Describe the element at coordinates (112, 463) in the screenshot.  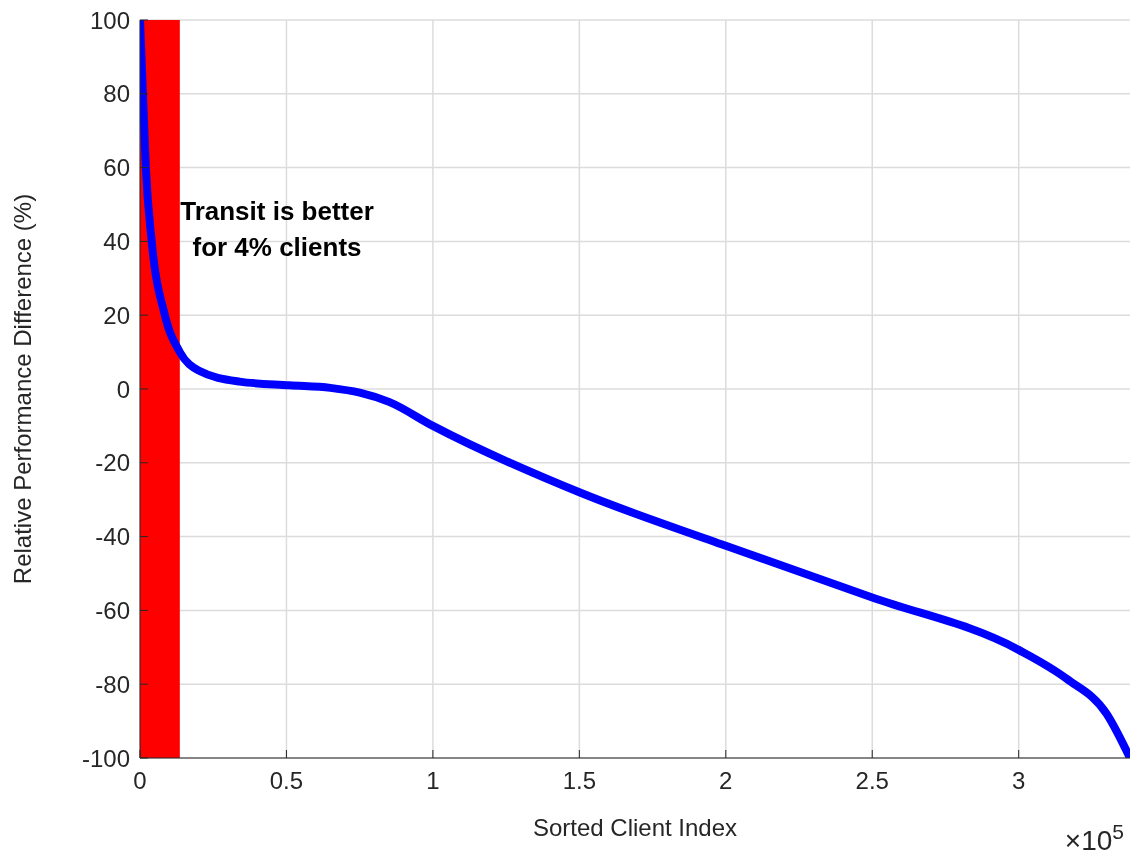
I see `y-tick-label: -20` at that location.